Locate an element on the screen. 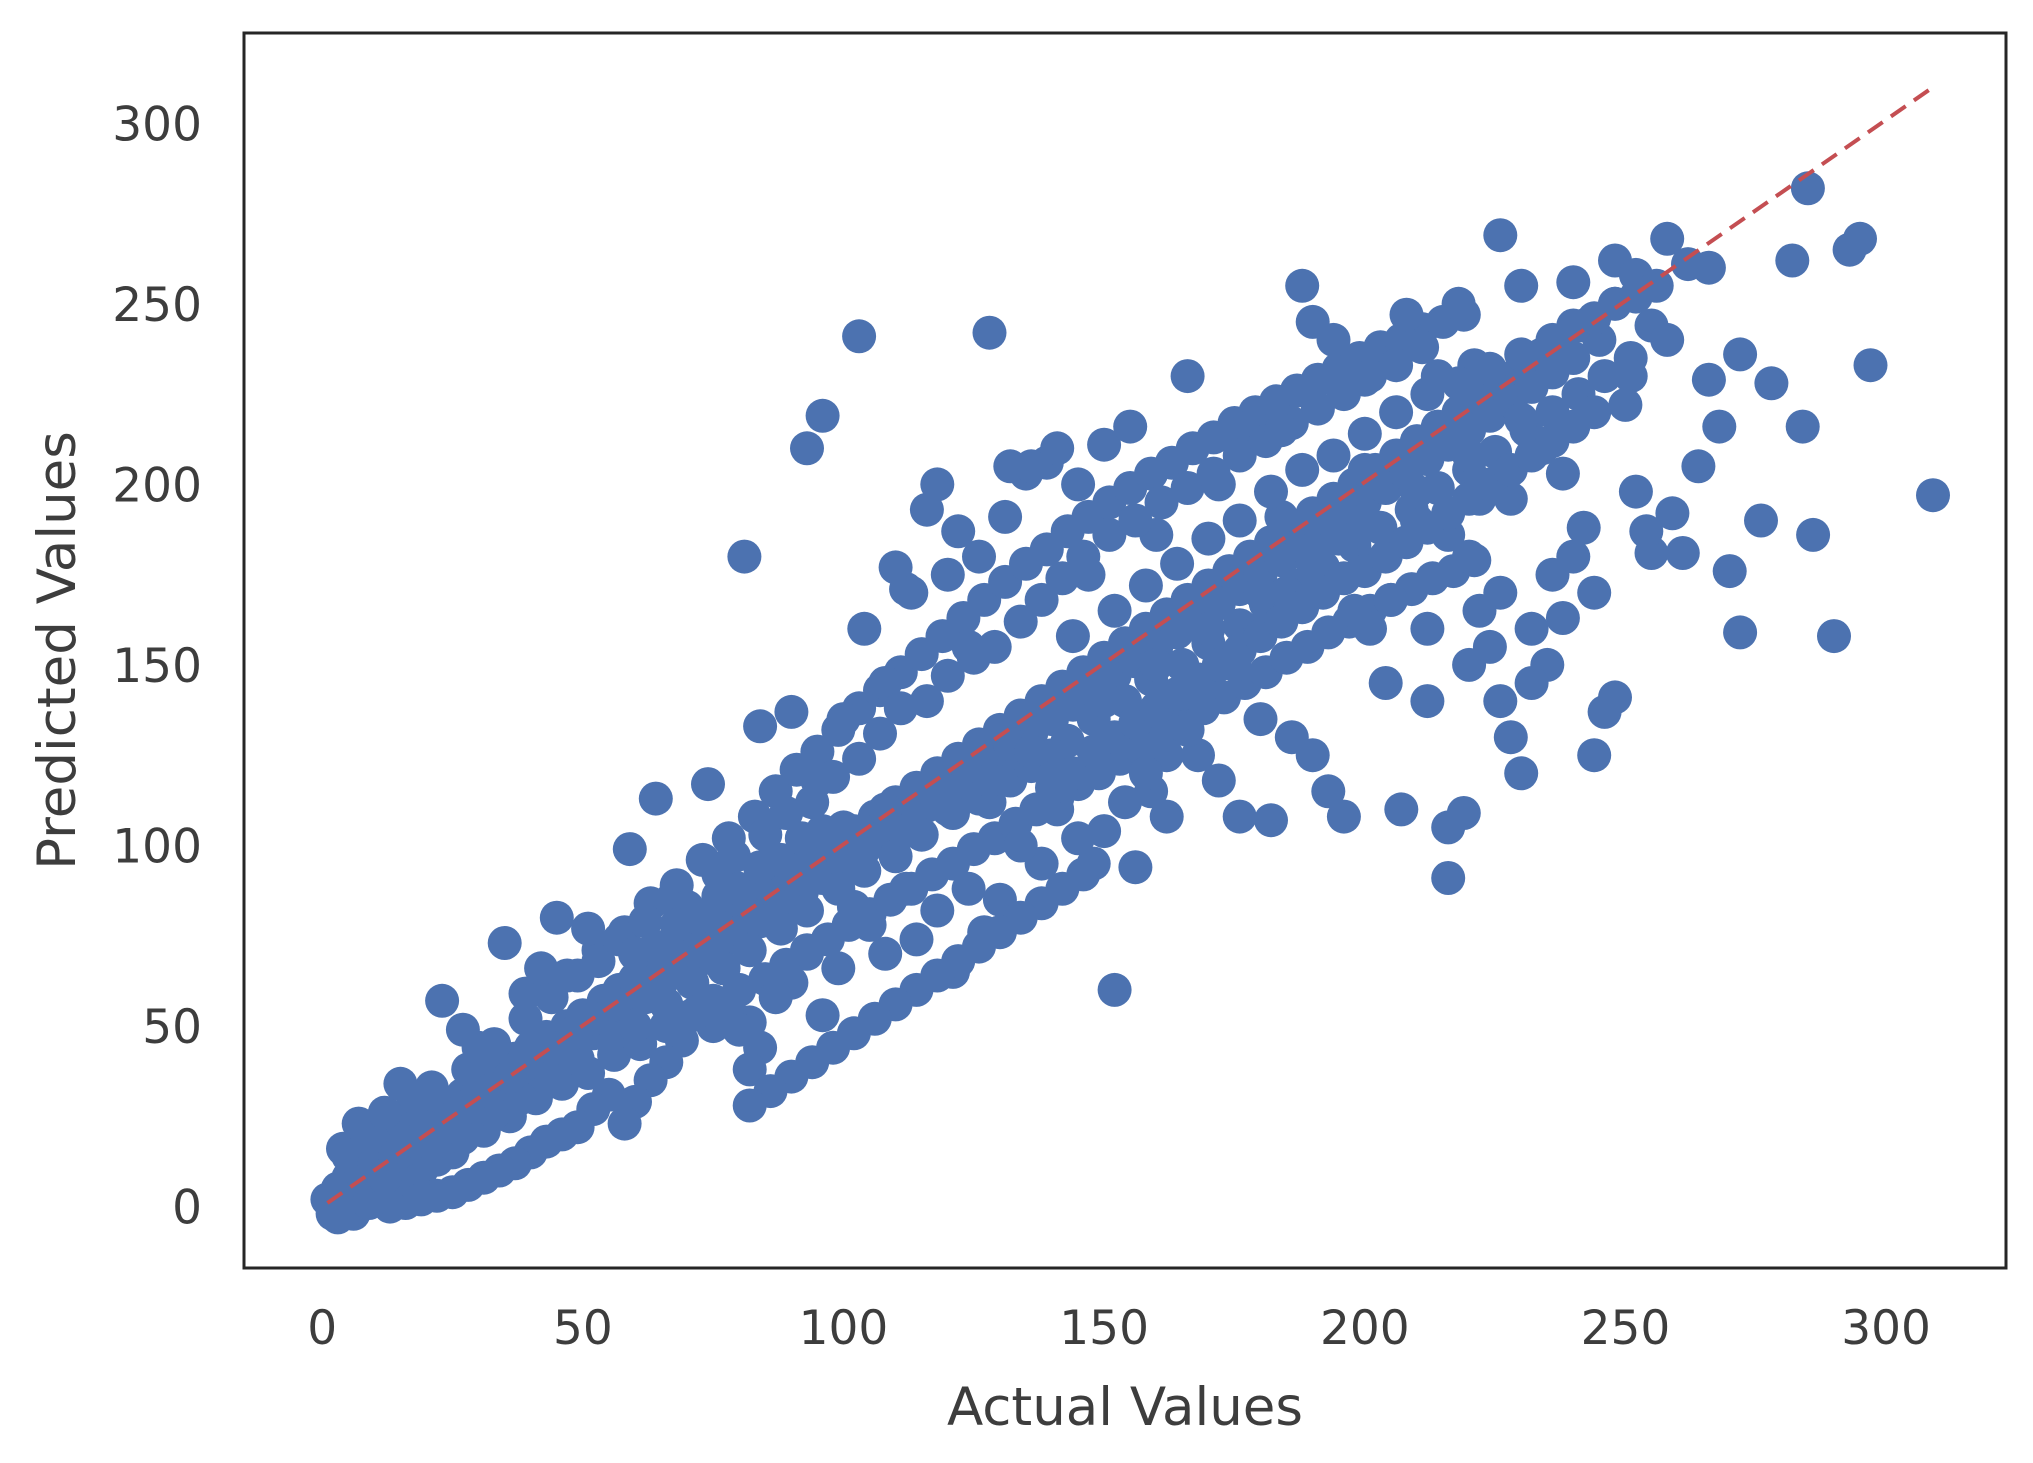  y-tick-label: 200 is located at coordinates (157, 485).